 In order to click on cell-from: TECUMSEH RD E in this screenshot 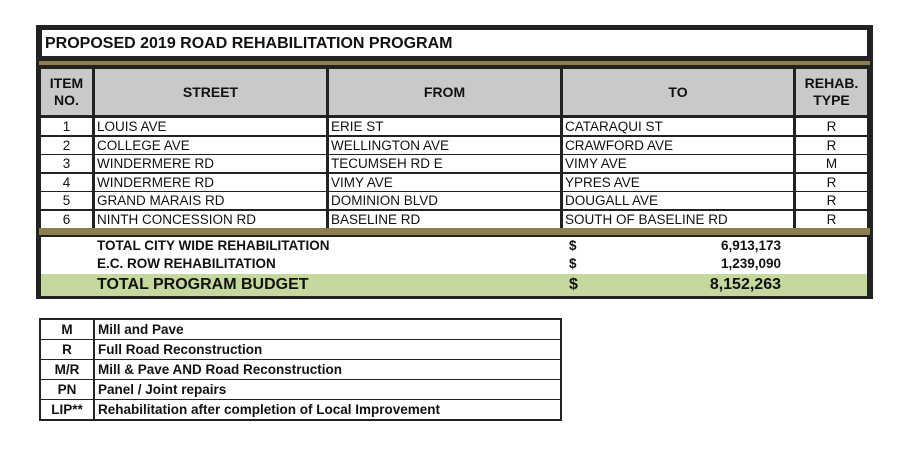, I will do `click(444, 163)`.